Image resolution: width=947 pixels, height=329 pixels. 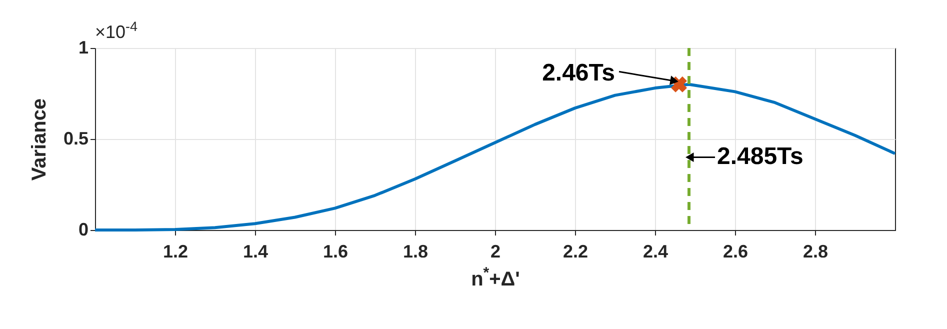 What do you see at coordinates (116, 30) in the screenshot?
I see `text: ×10$^{-4}$` at bounding box center [116, 30].